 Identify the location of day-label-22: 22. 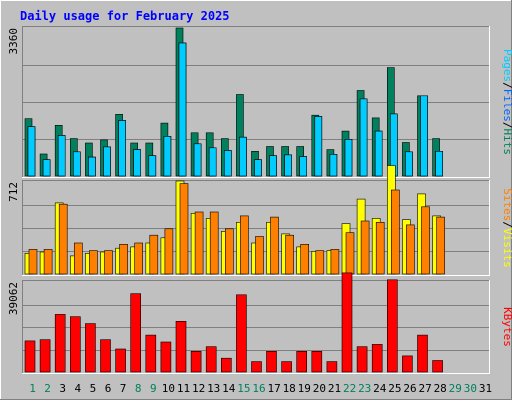
(349, 388).